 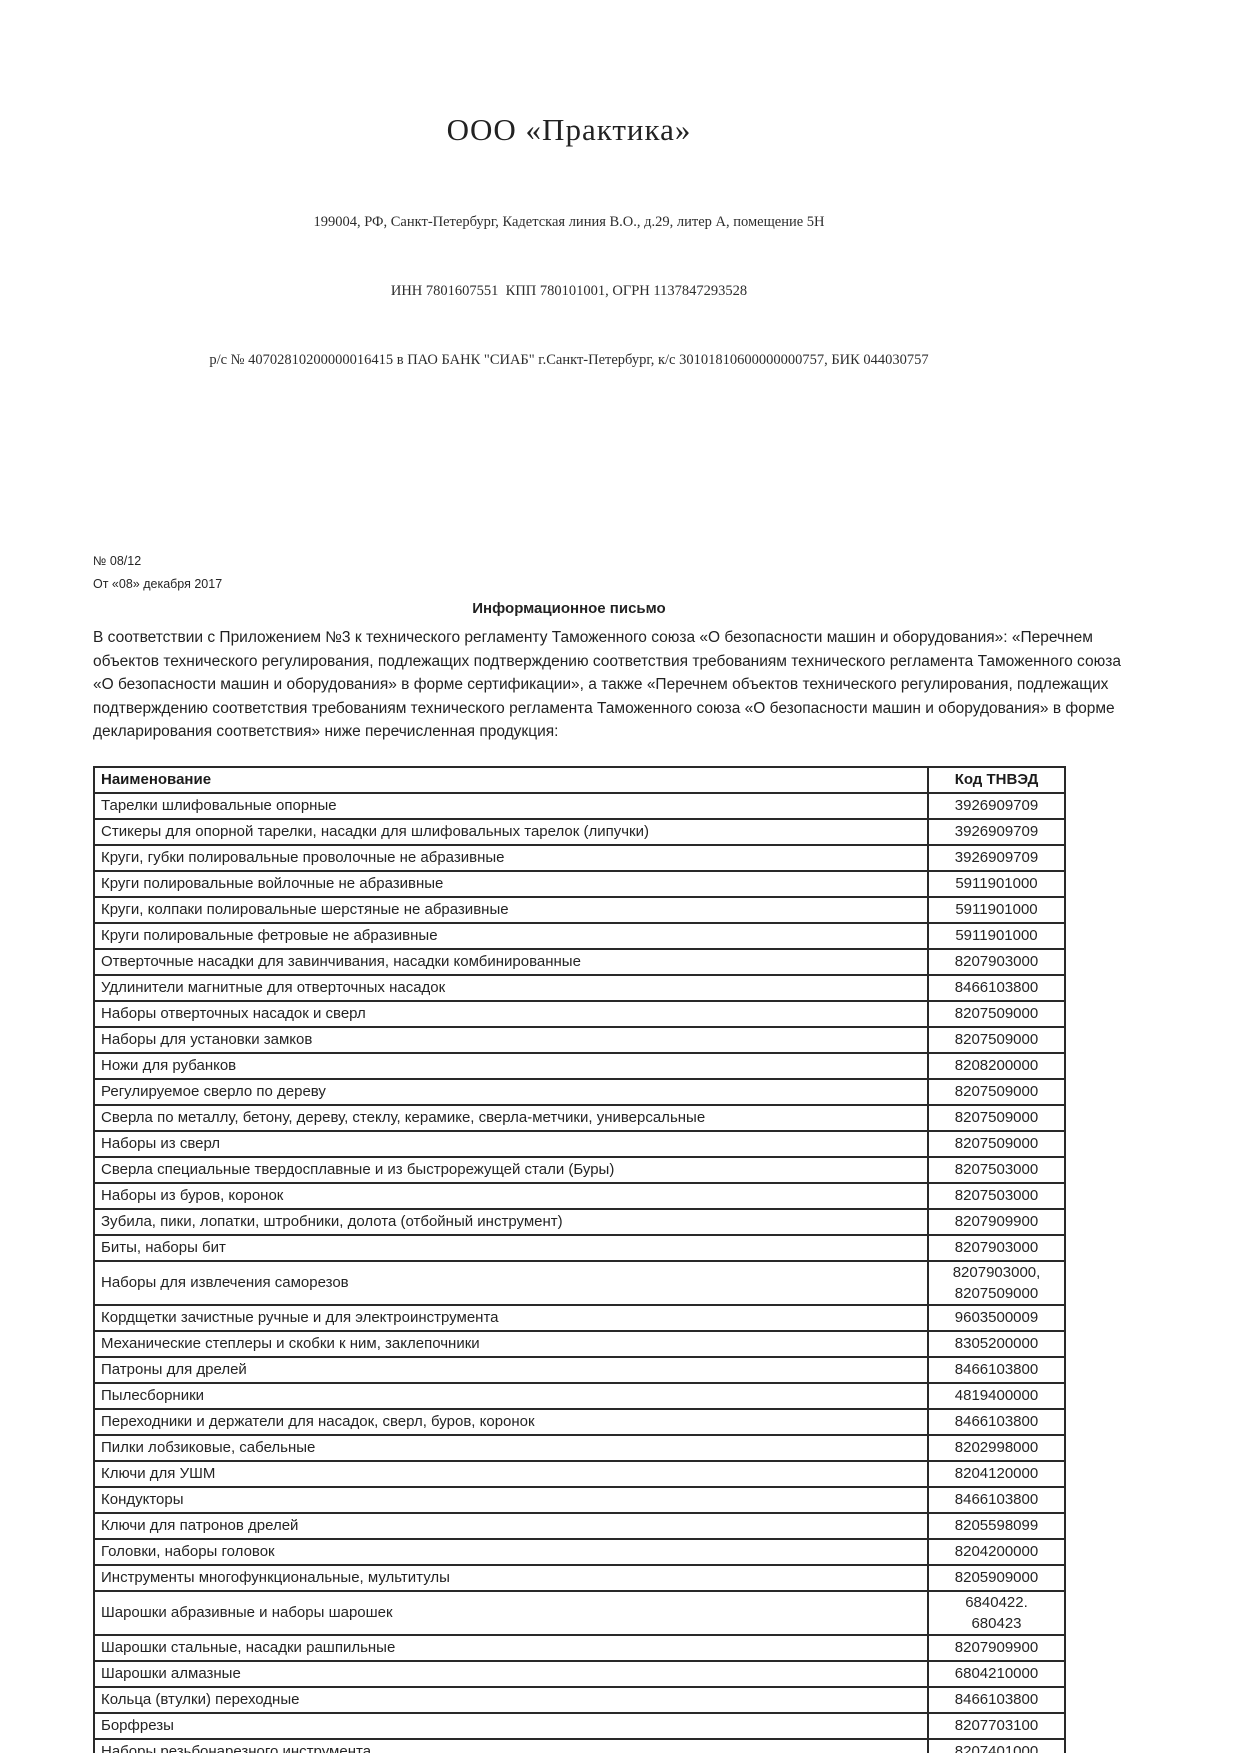 I want to click on table-row: Наборы из буров, коронок 8207503000, so click(x=579, y=1195).